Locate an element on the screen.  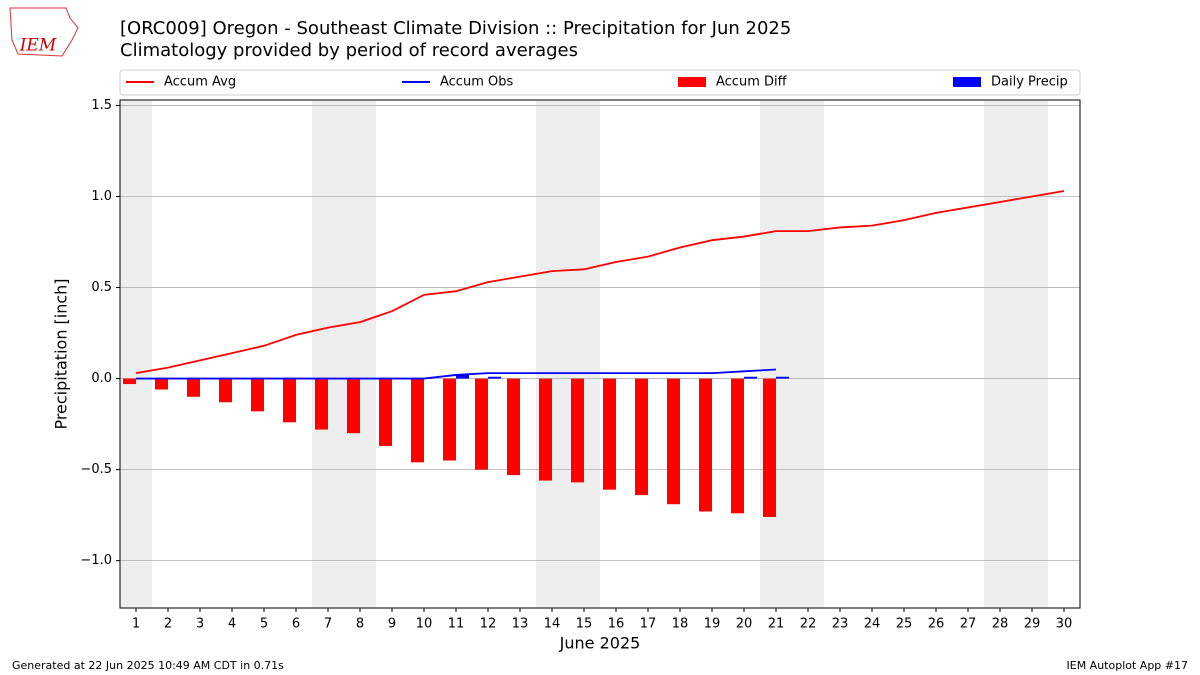
legend-label: Accum Avg is located at coordinates (200, 82).